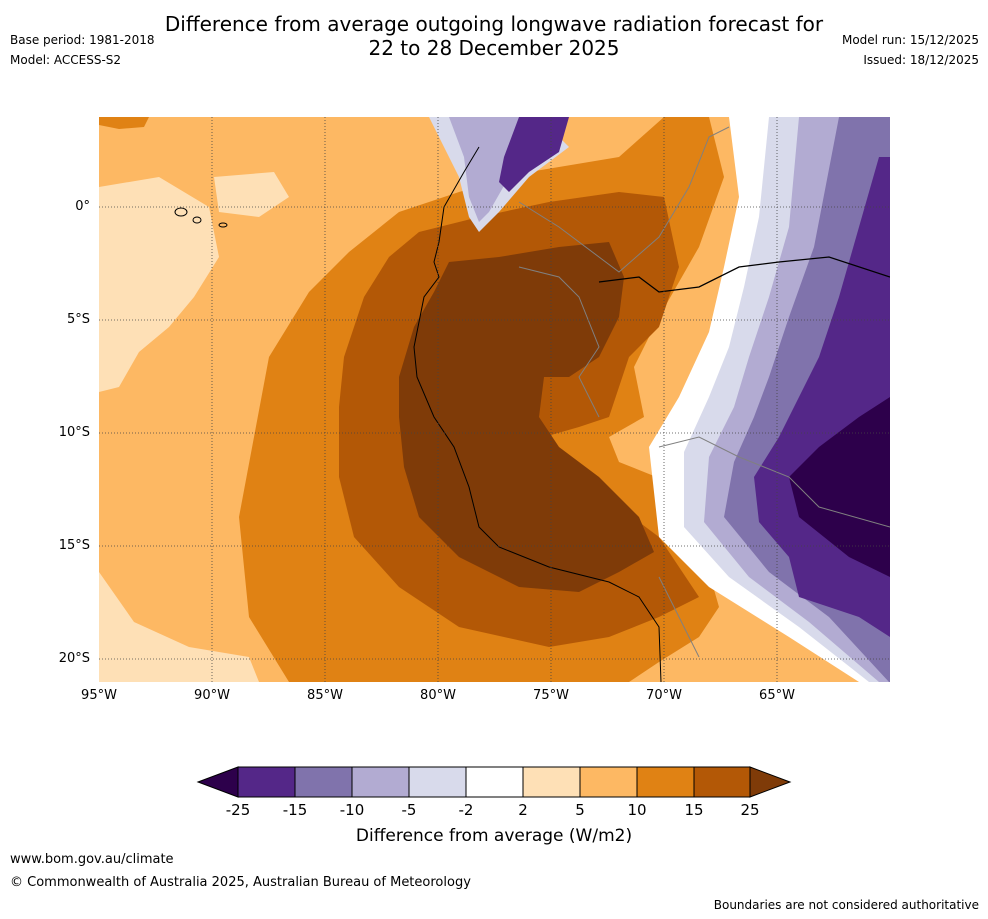 The height and width of the screenshot is (919, 988). What do you see at coordinates (74, 432) in the screenshot?
I see `lat-label-10s: 10°S` at bounding box center [74, 432].